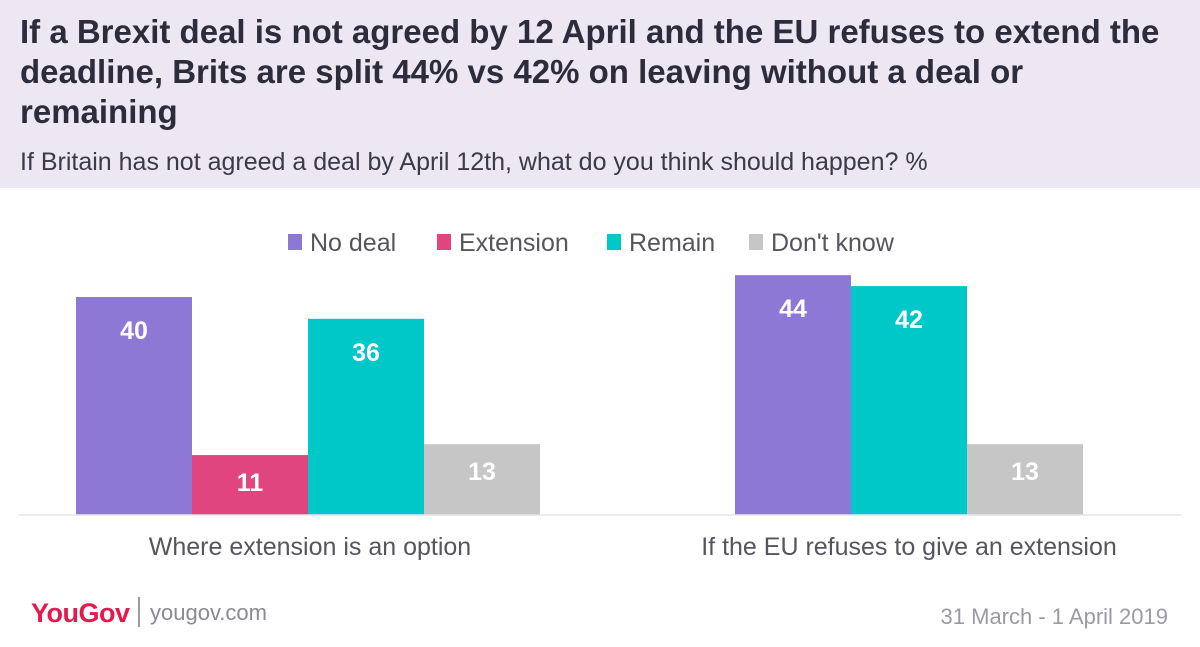 The image size is (1200, 647). I want to click on bar-don-t-know-where-extension-is-an-option, so click(482, 479).